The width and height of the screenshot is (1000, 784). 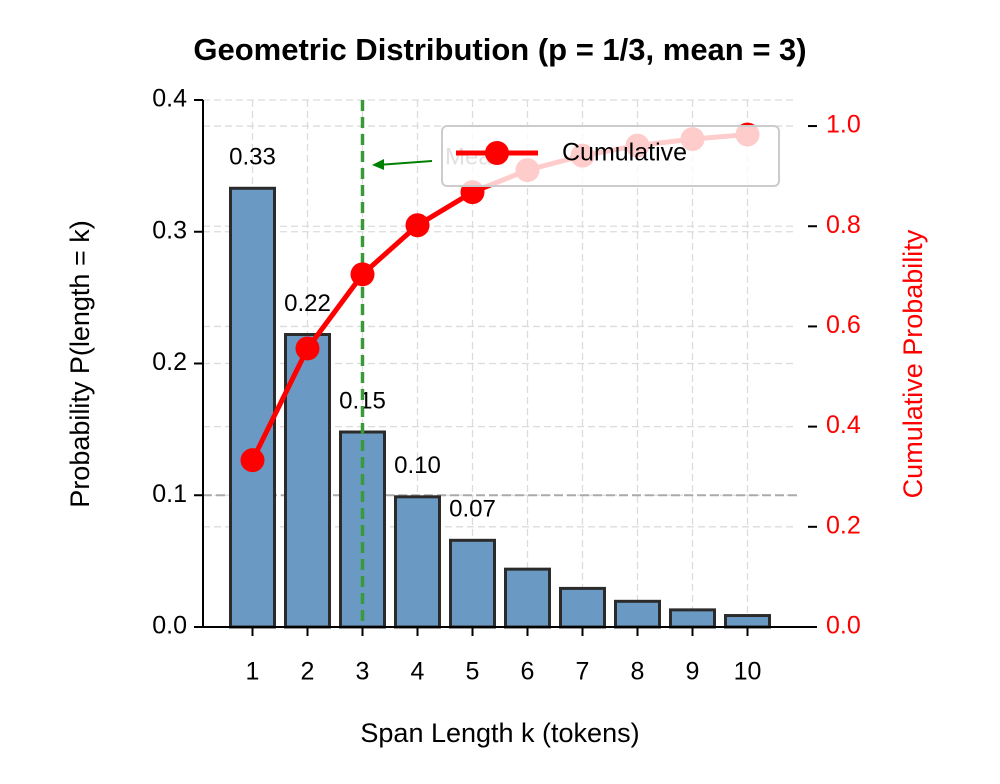 What do you see at coordinates (169, 99) in the screenshot?
I see `y-tick-label: 0.4` at bounding box center [169, 99].